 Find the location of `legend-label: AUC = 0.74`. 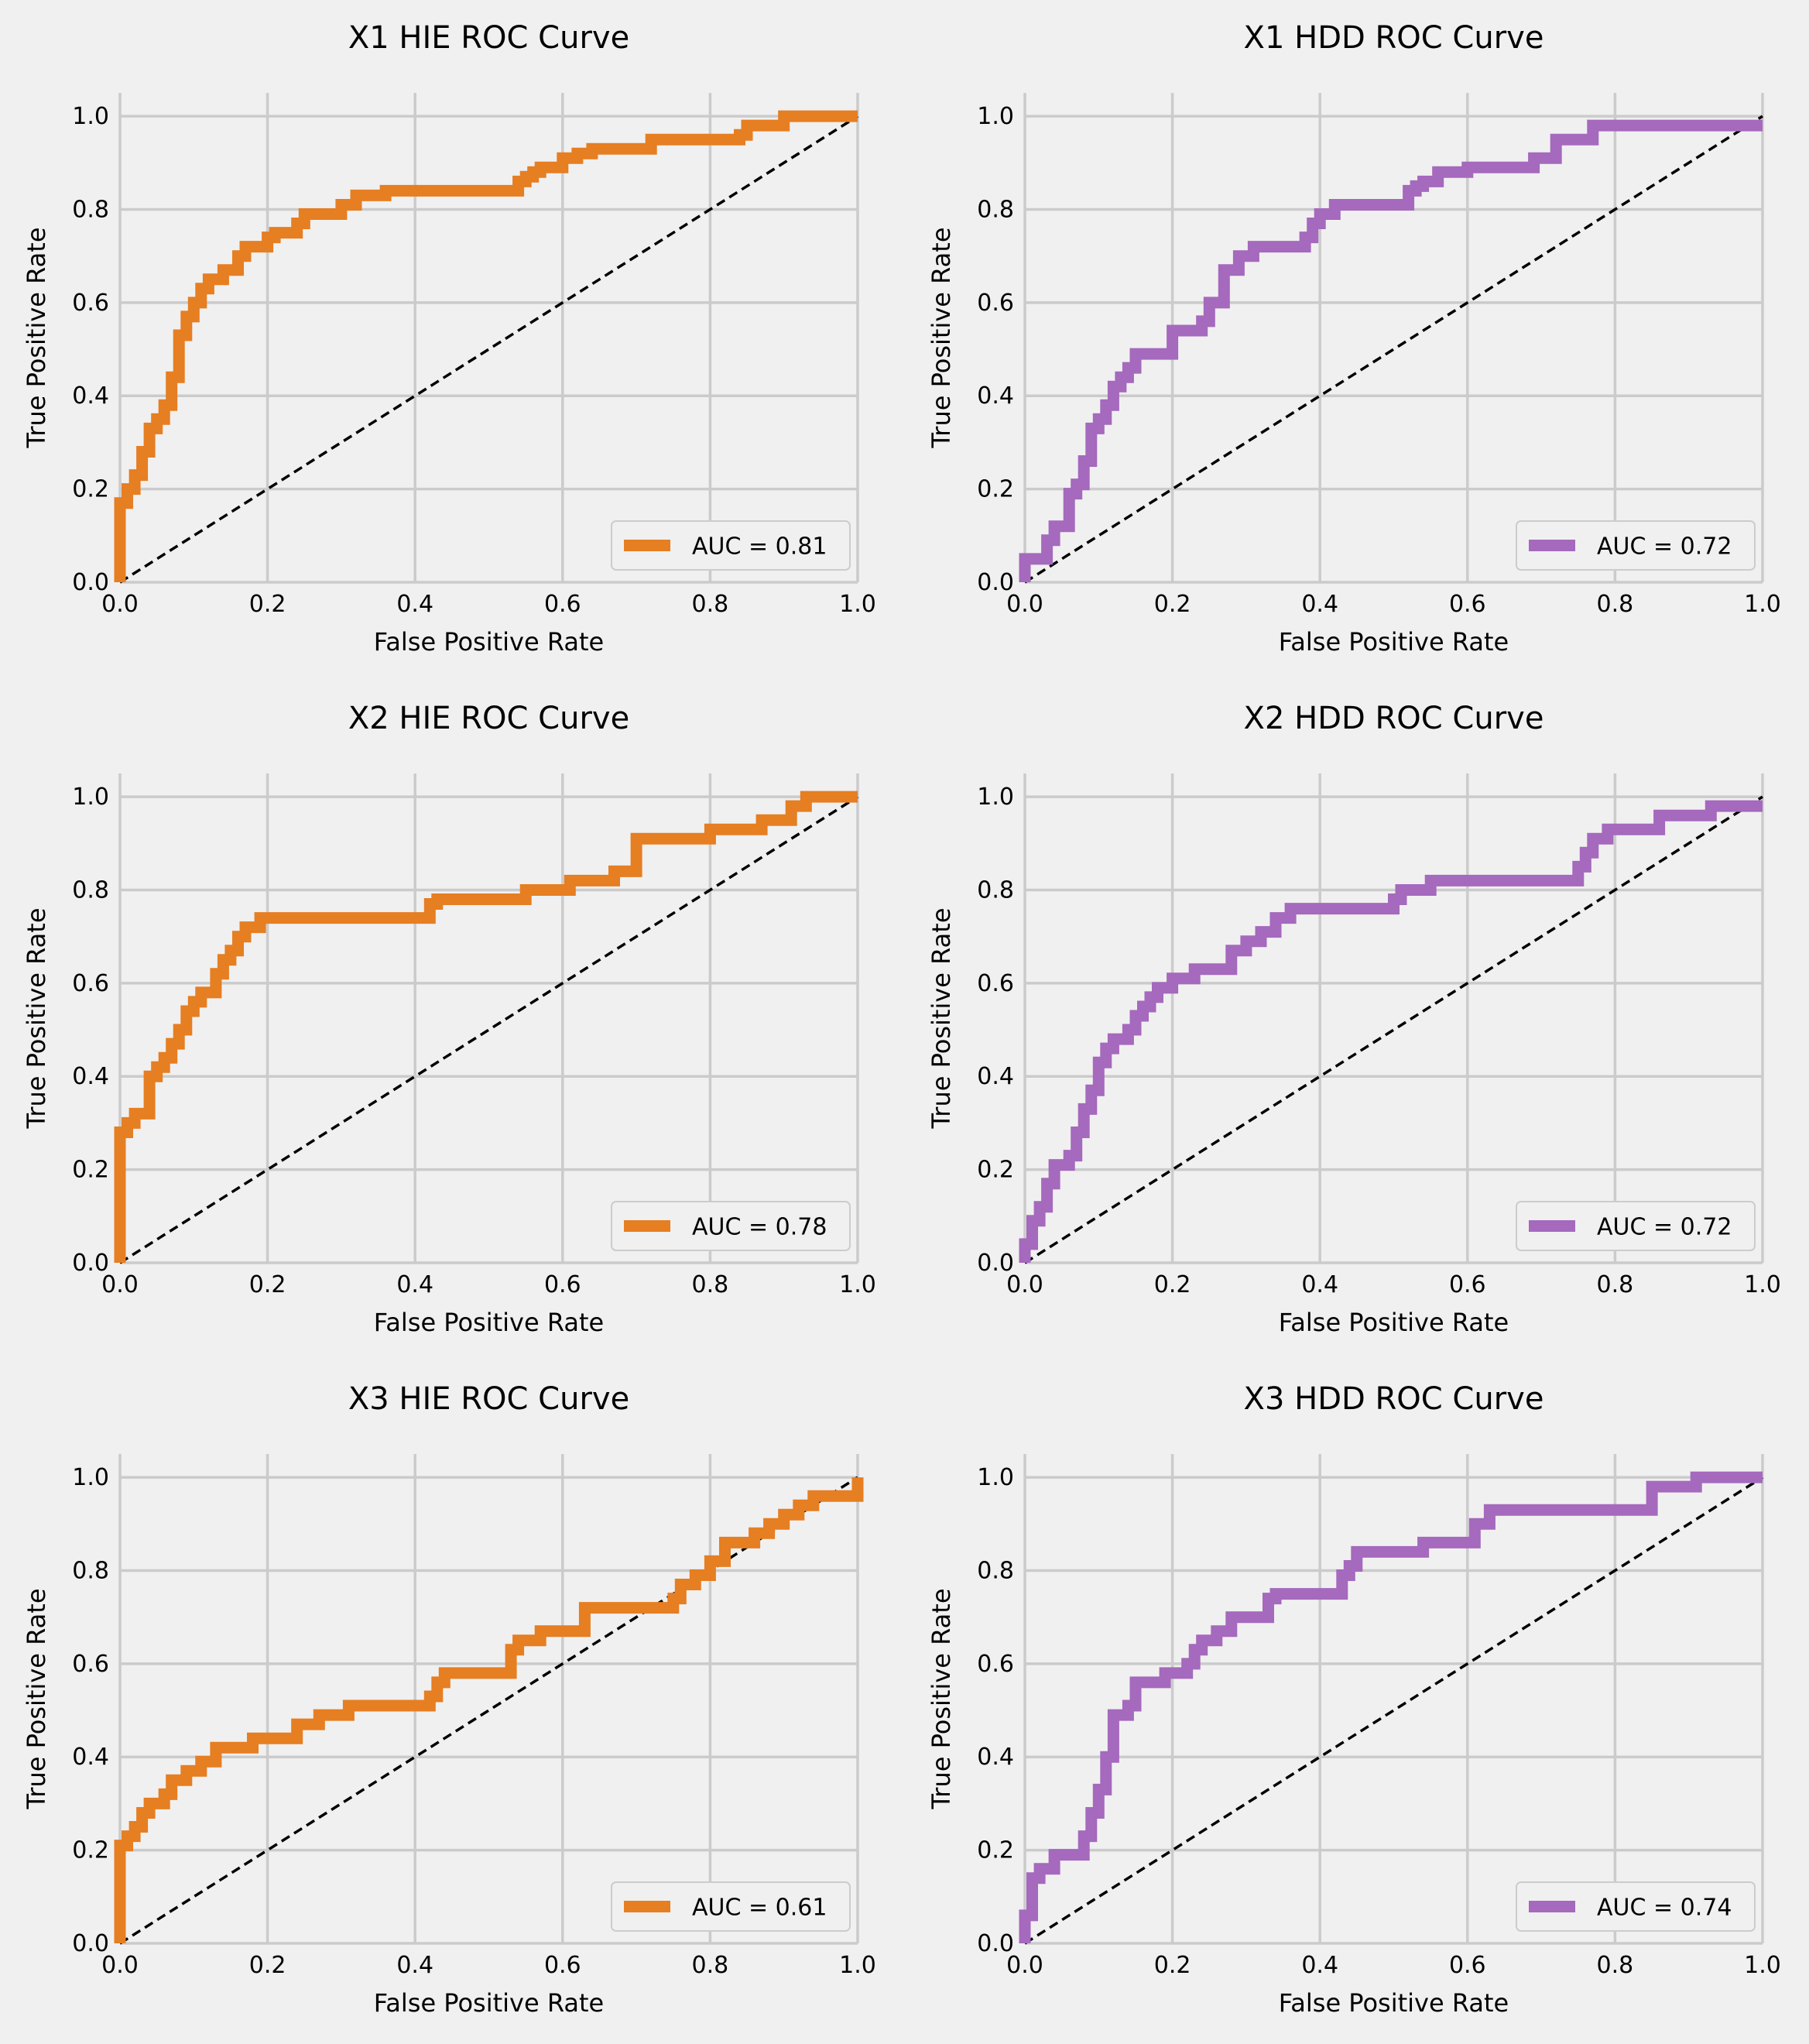

legend-label: AUC = 0.74 is located at coordinates (1664, 1908).